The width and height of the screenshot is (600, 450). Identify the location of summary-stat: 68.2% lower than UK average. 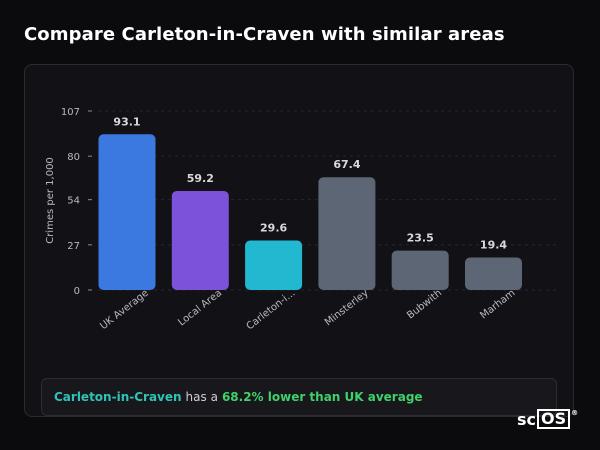
(322, 397).